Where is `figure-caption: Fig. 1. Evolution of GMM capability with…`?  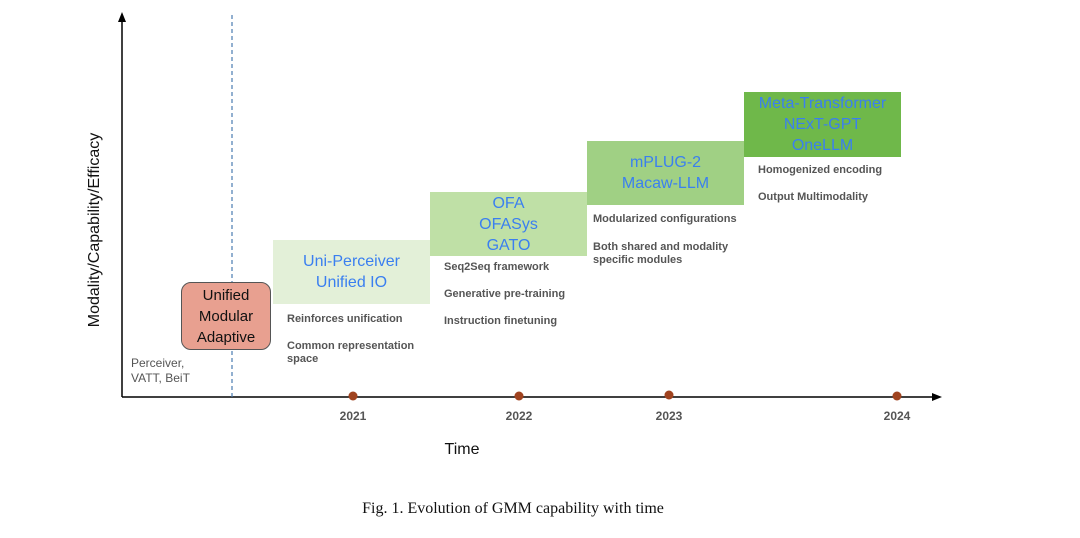
figure-caption: Fig. 1. Evolution of GMM capability with… is located at coordinates (513, 508).